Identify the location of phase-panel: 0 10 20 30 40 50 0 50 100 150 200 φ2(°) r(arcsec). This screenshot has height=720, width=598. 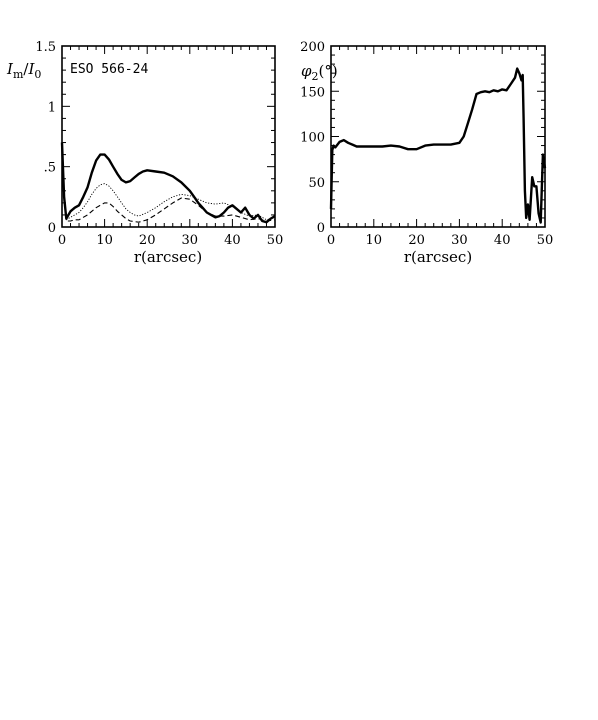
(426, 153).